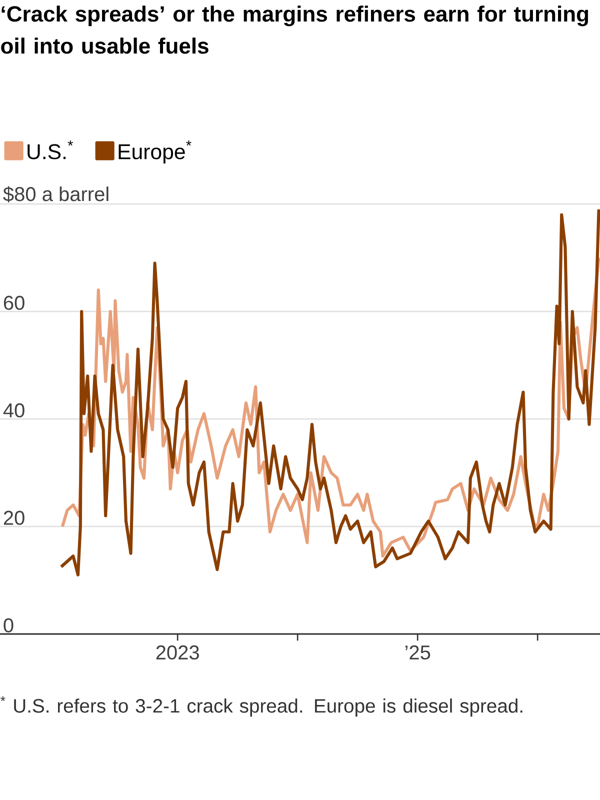 The height and width of the screenshot is (800, 600). What do you see at coordinates (14, 303) in the screenshot?
I see `y-tick-label: 60` at bounding box center [14, 303].